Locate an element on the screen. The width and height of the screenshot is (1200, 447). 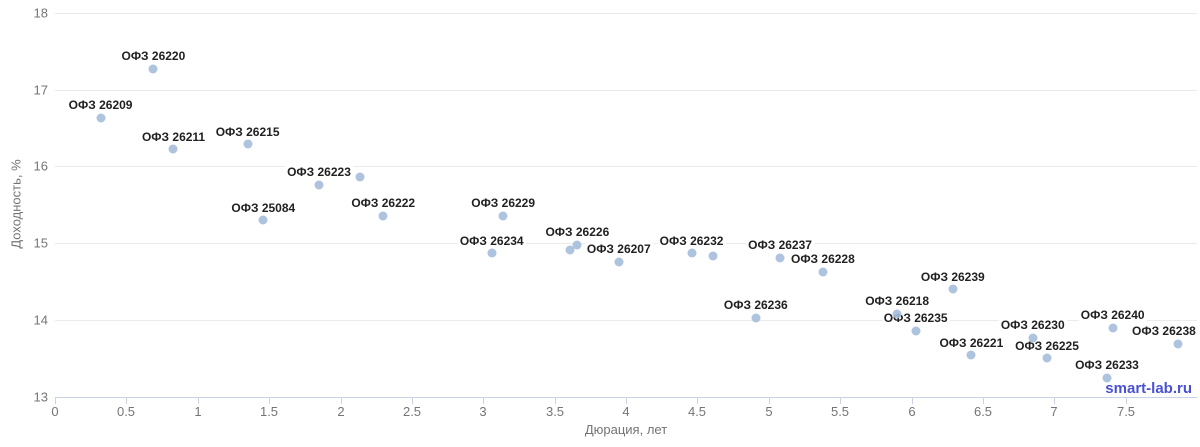
x-tick-label-1.5: 1.5 is located at coordinates (269, 411).